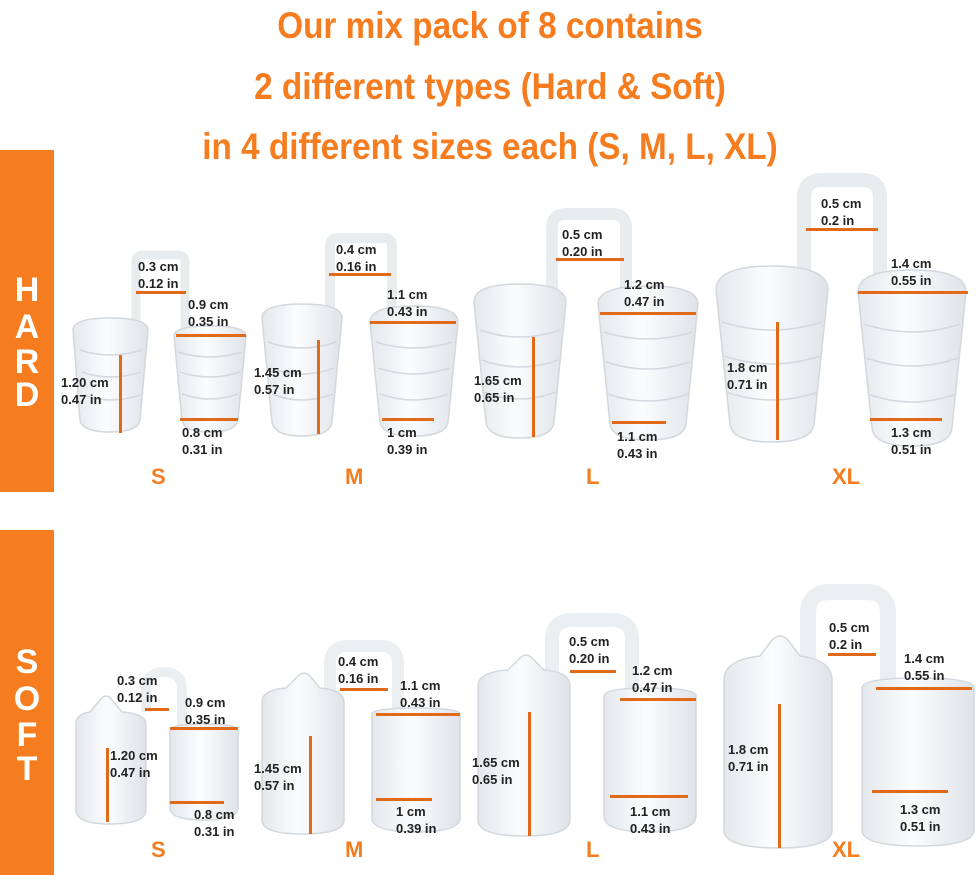 Image resolution: width=980 pixels, height=875 pixels. What do you see at coordinates (650, 820) in the screenshot?
I see `soft-l-base-label: 1.1 cm 0.43 in` at bounding box center [650, 820].